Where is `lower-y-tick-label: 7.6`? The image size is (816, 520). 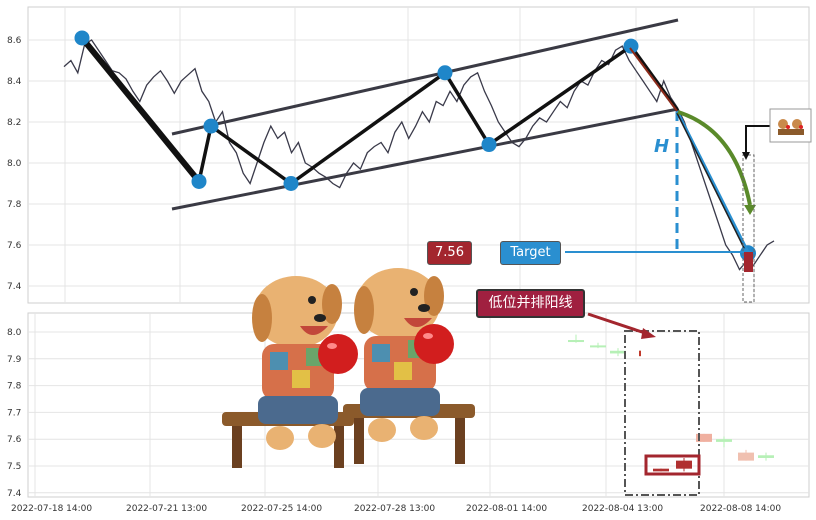
lower-y-tick-label: 7.6 is located at coordinates (14, 440).